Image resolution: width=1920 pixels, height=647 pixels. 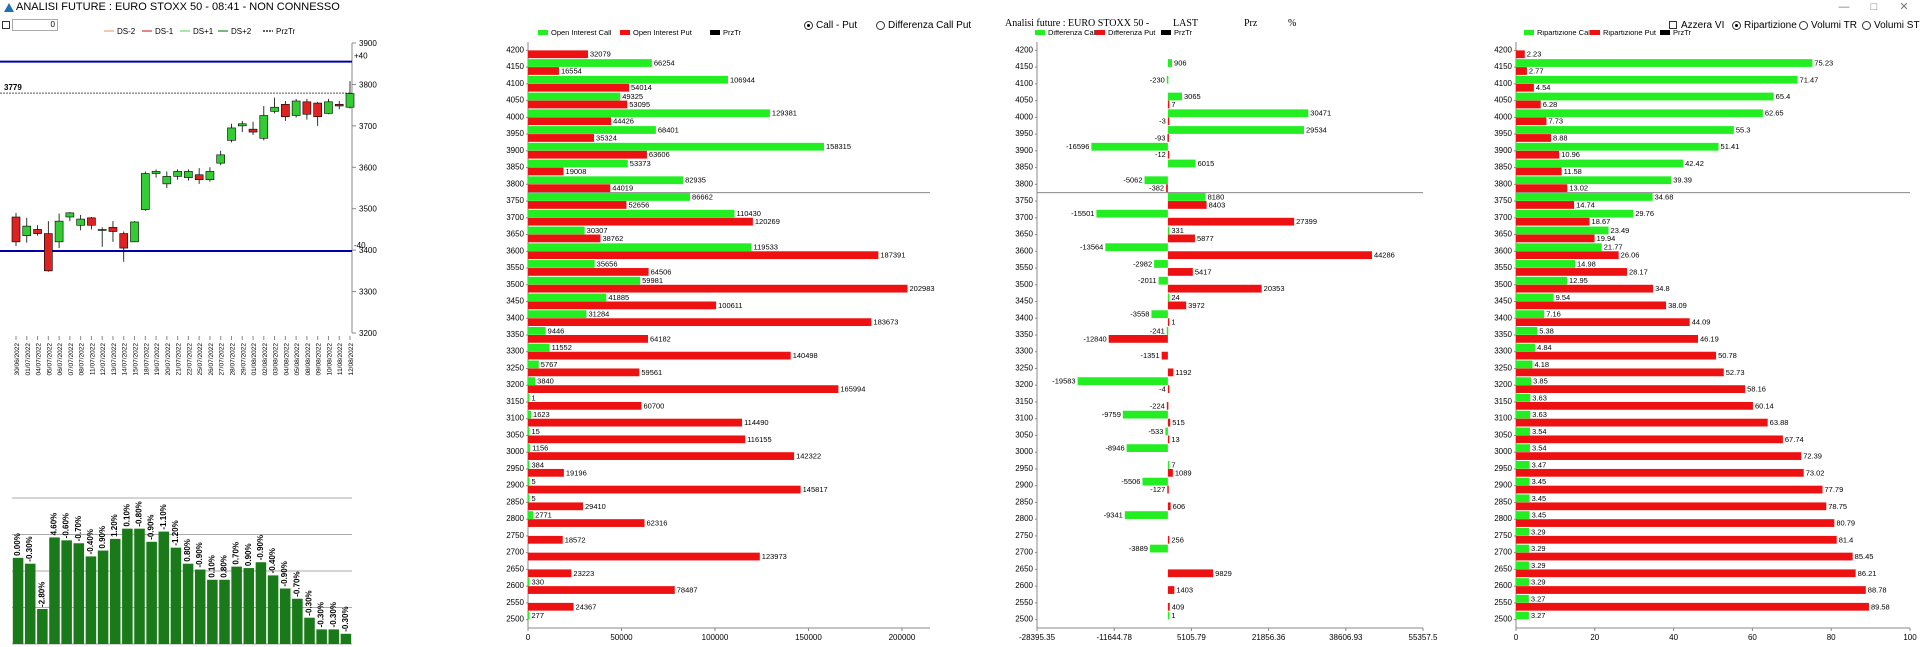 What do you see at coordinates (597, 230) in the screenshot?
I see `bar-value: 30307` at bounding box center [597, 230].